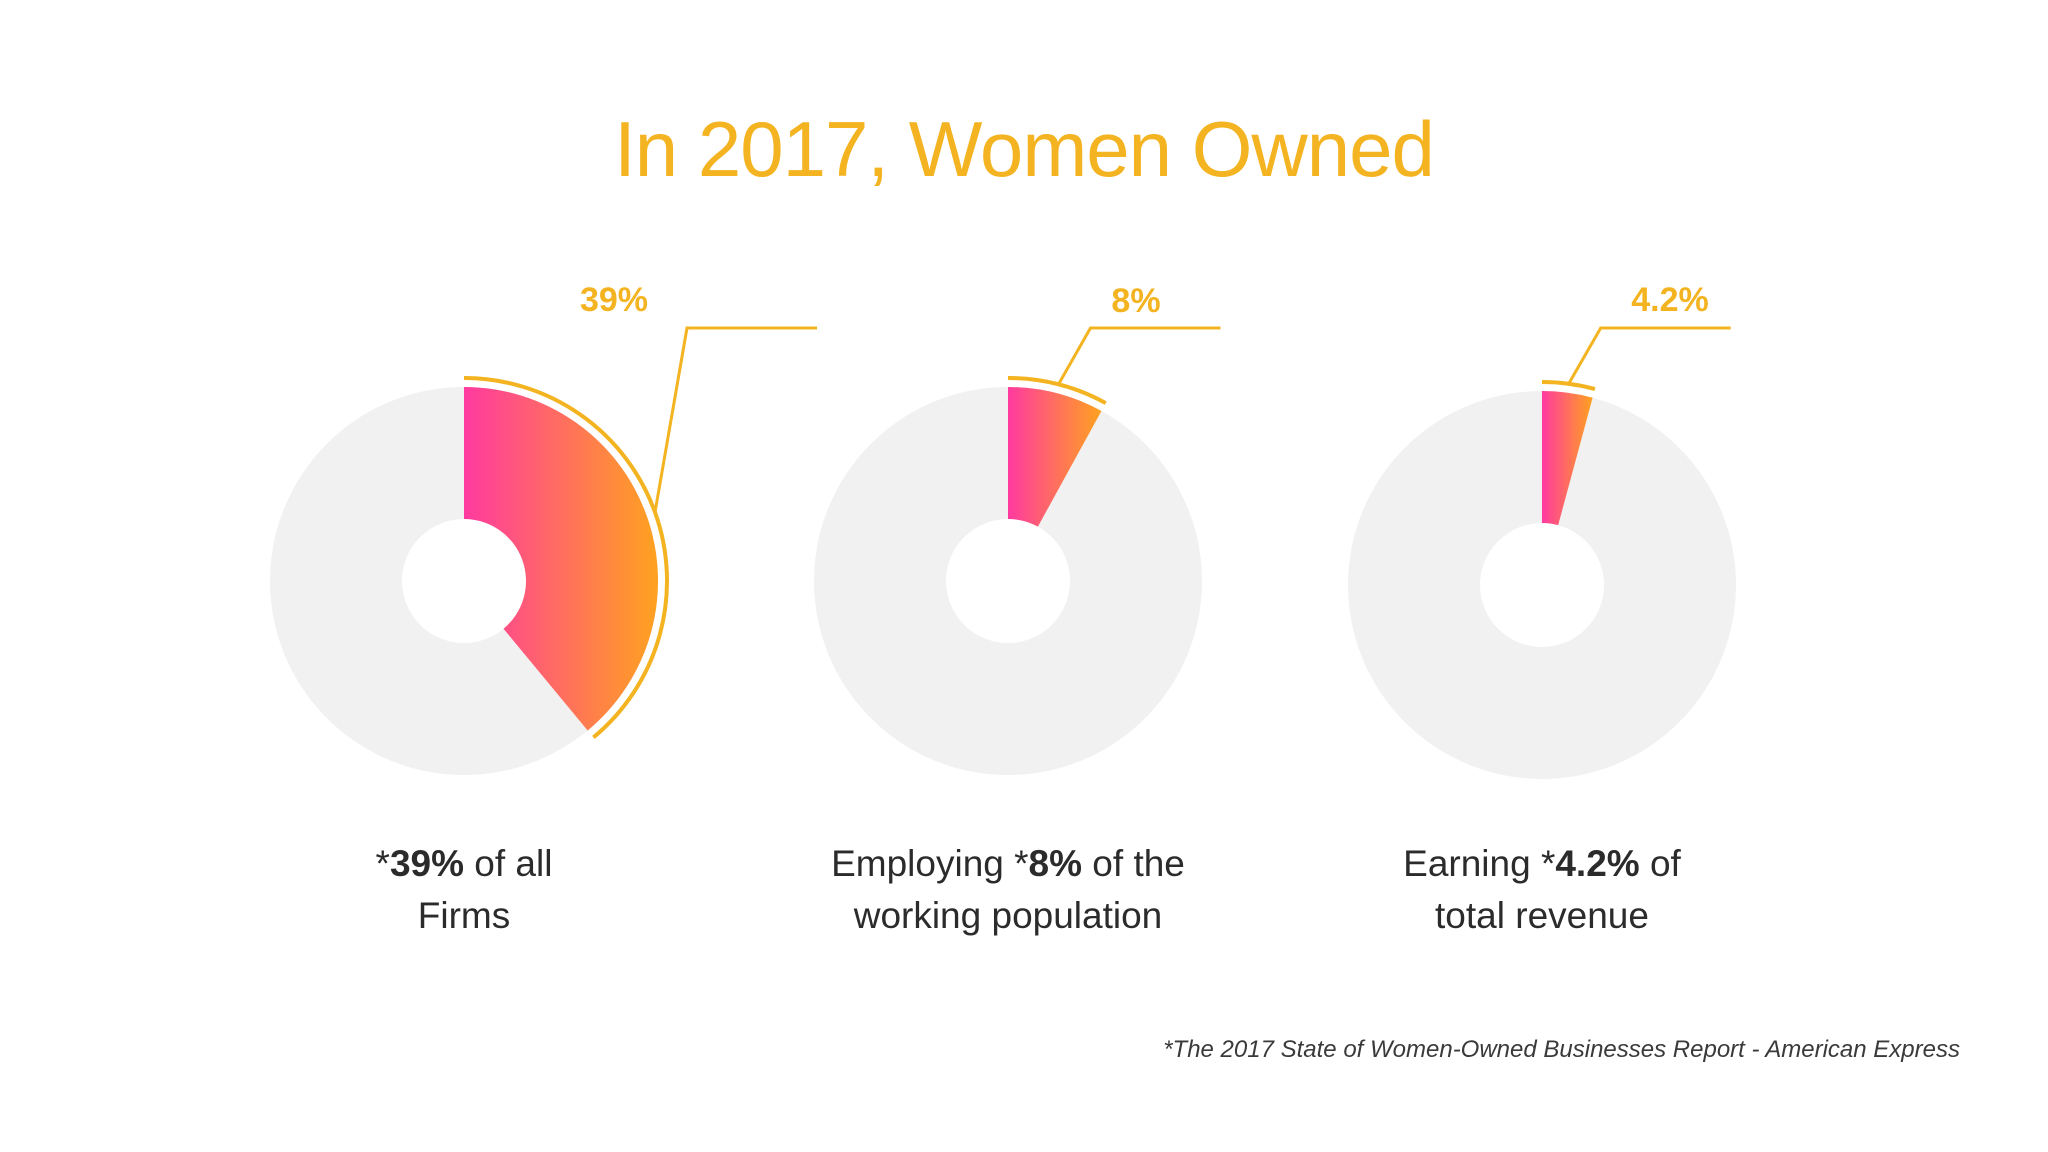 The width and height of the screenshot is (2048, 1152). I want to click on caption-highlight: 39%, so click(427, 863).